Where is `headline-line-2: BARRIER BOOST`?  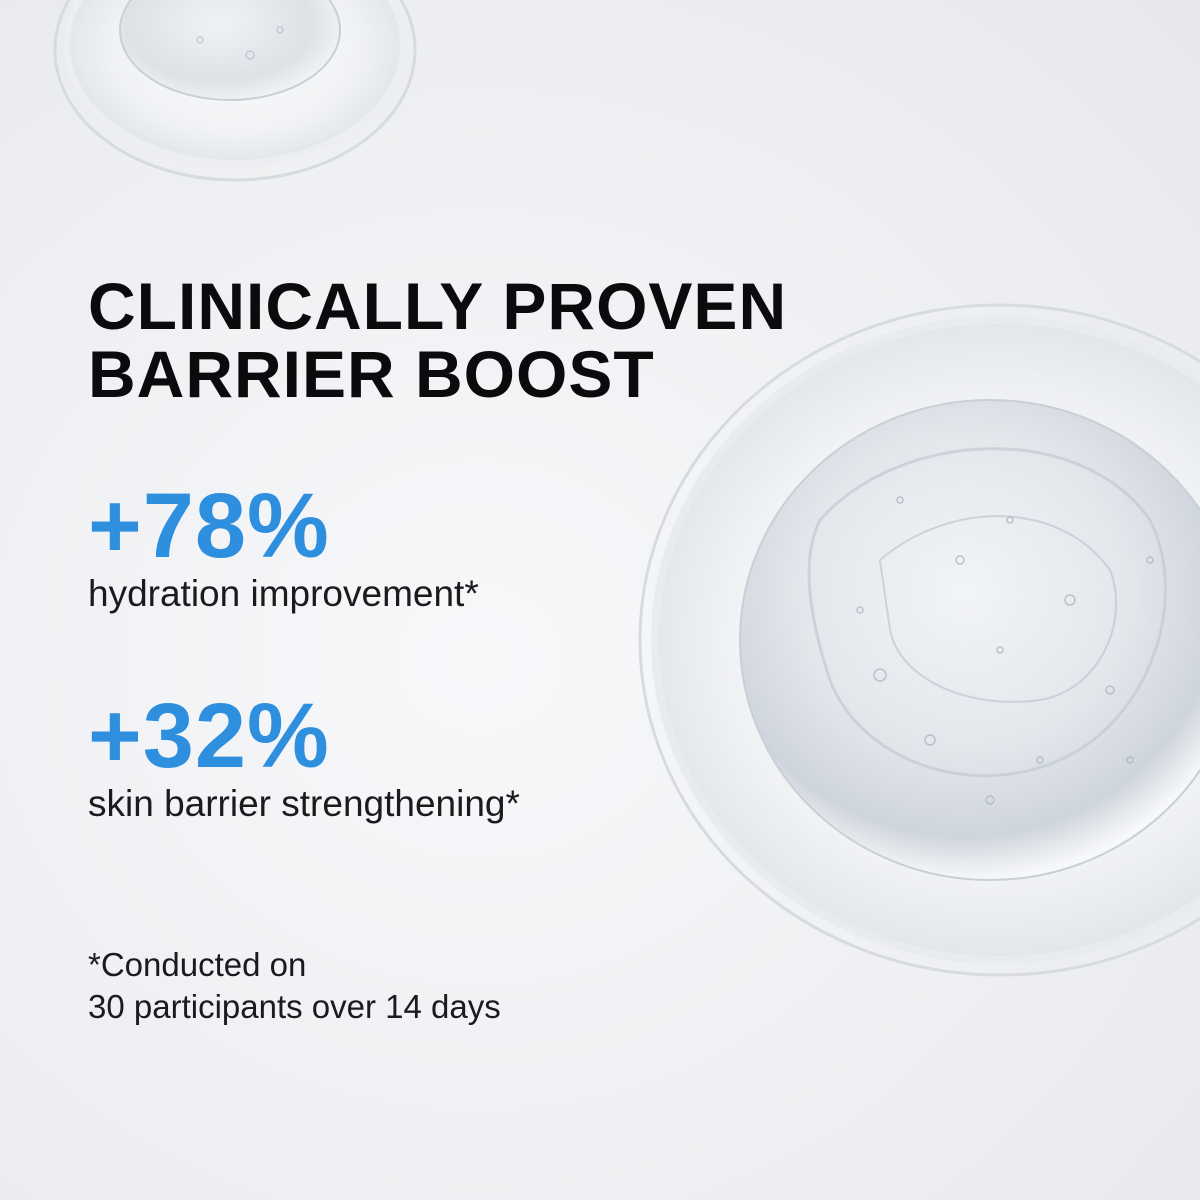 headline-line-2: BARRIER BOOST is located at coordinates (371, 374).